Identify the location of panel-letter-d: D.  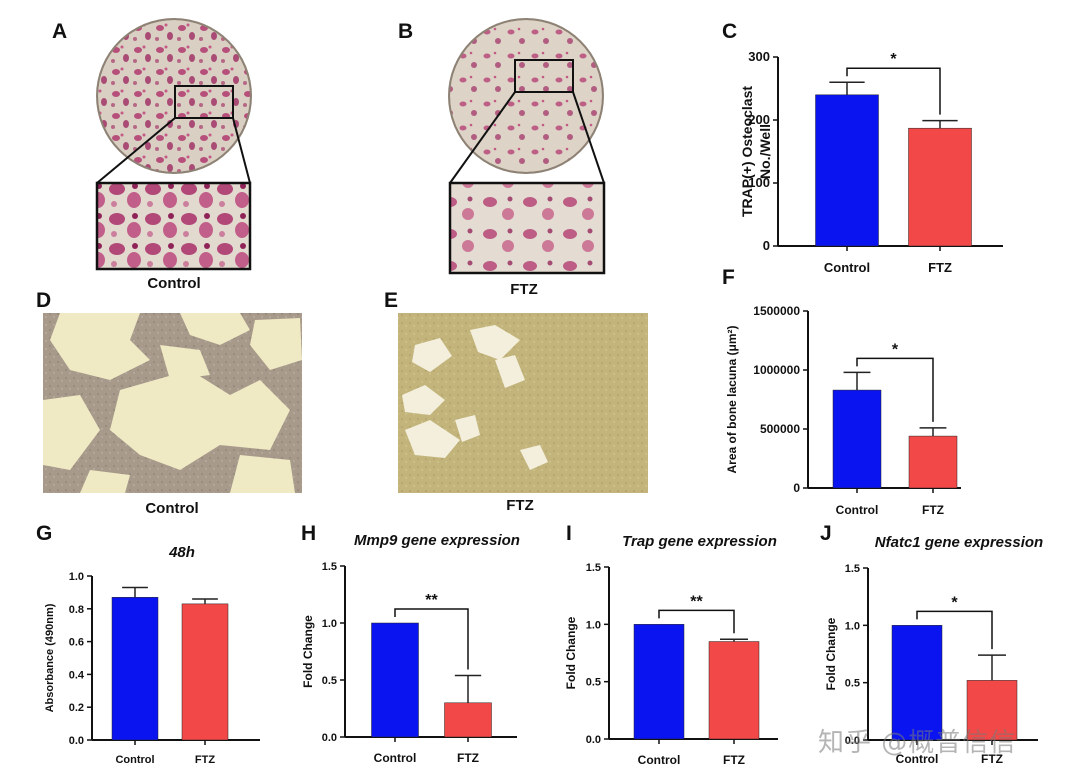
(44, 300).